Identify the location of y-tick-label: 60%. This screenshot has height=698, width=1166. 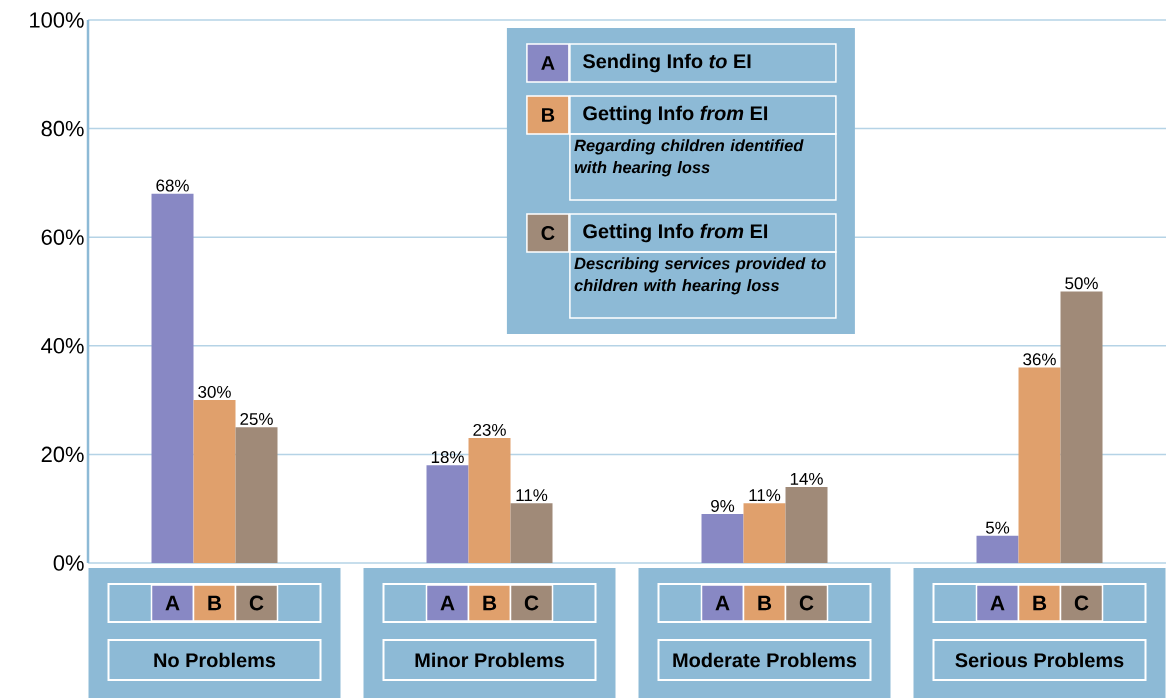
(62, 237).